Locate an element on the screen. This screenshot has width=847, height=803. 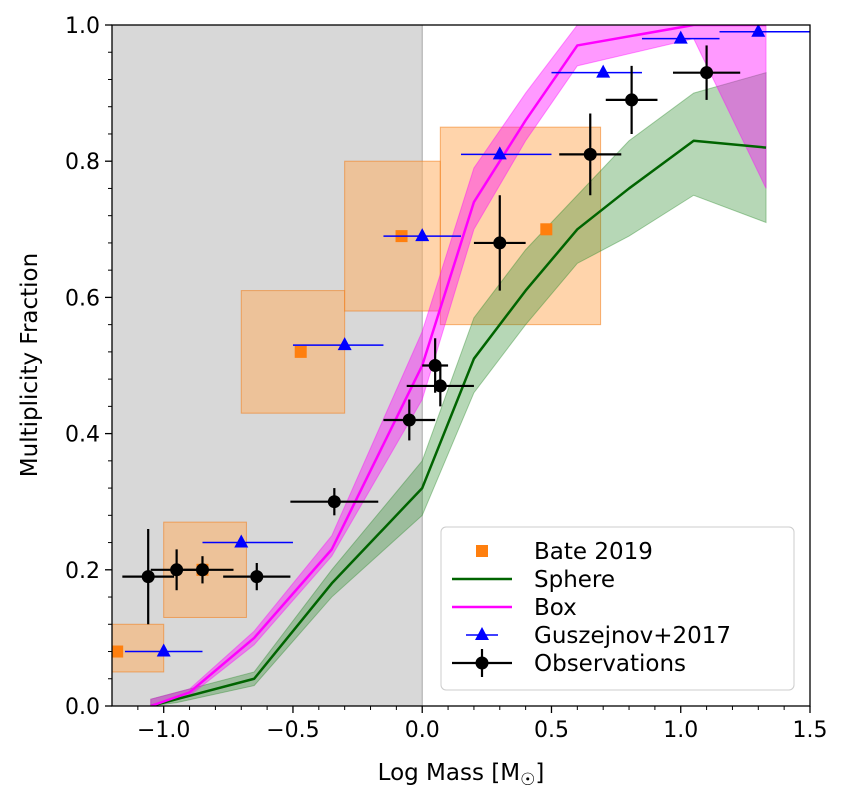
legend-label-box: Box is located at coordinates (555, 608).